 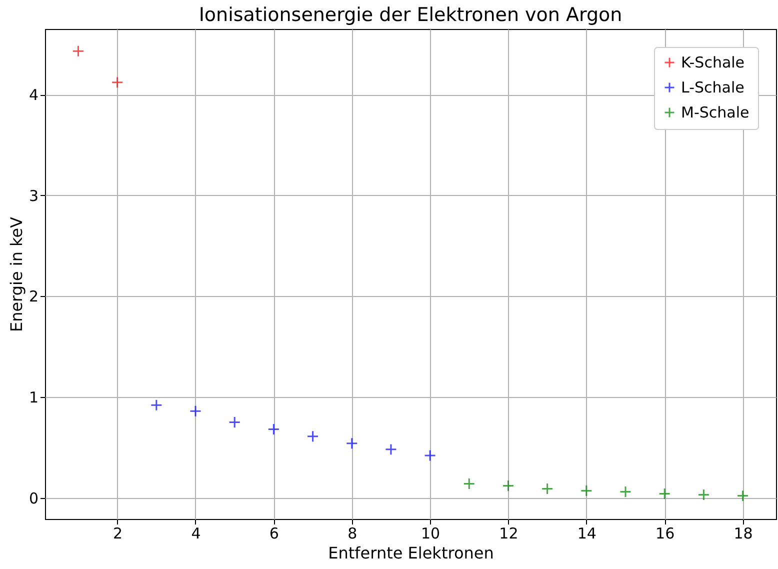 What do you see at coordinates (586, 533) in the screenshot?
I see `x-tick-label: 14` at bounding box center [586, 533].